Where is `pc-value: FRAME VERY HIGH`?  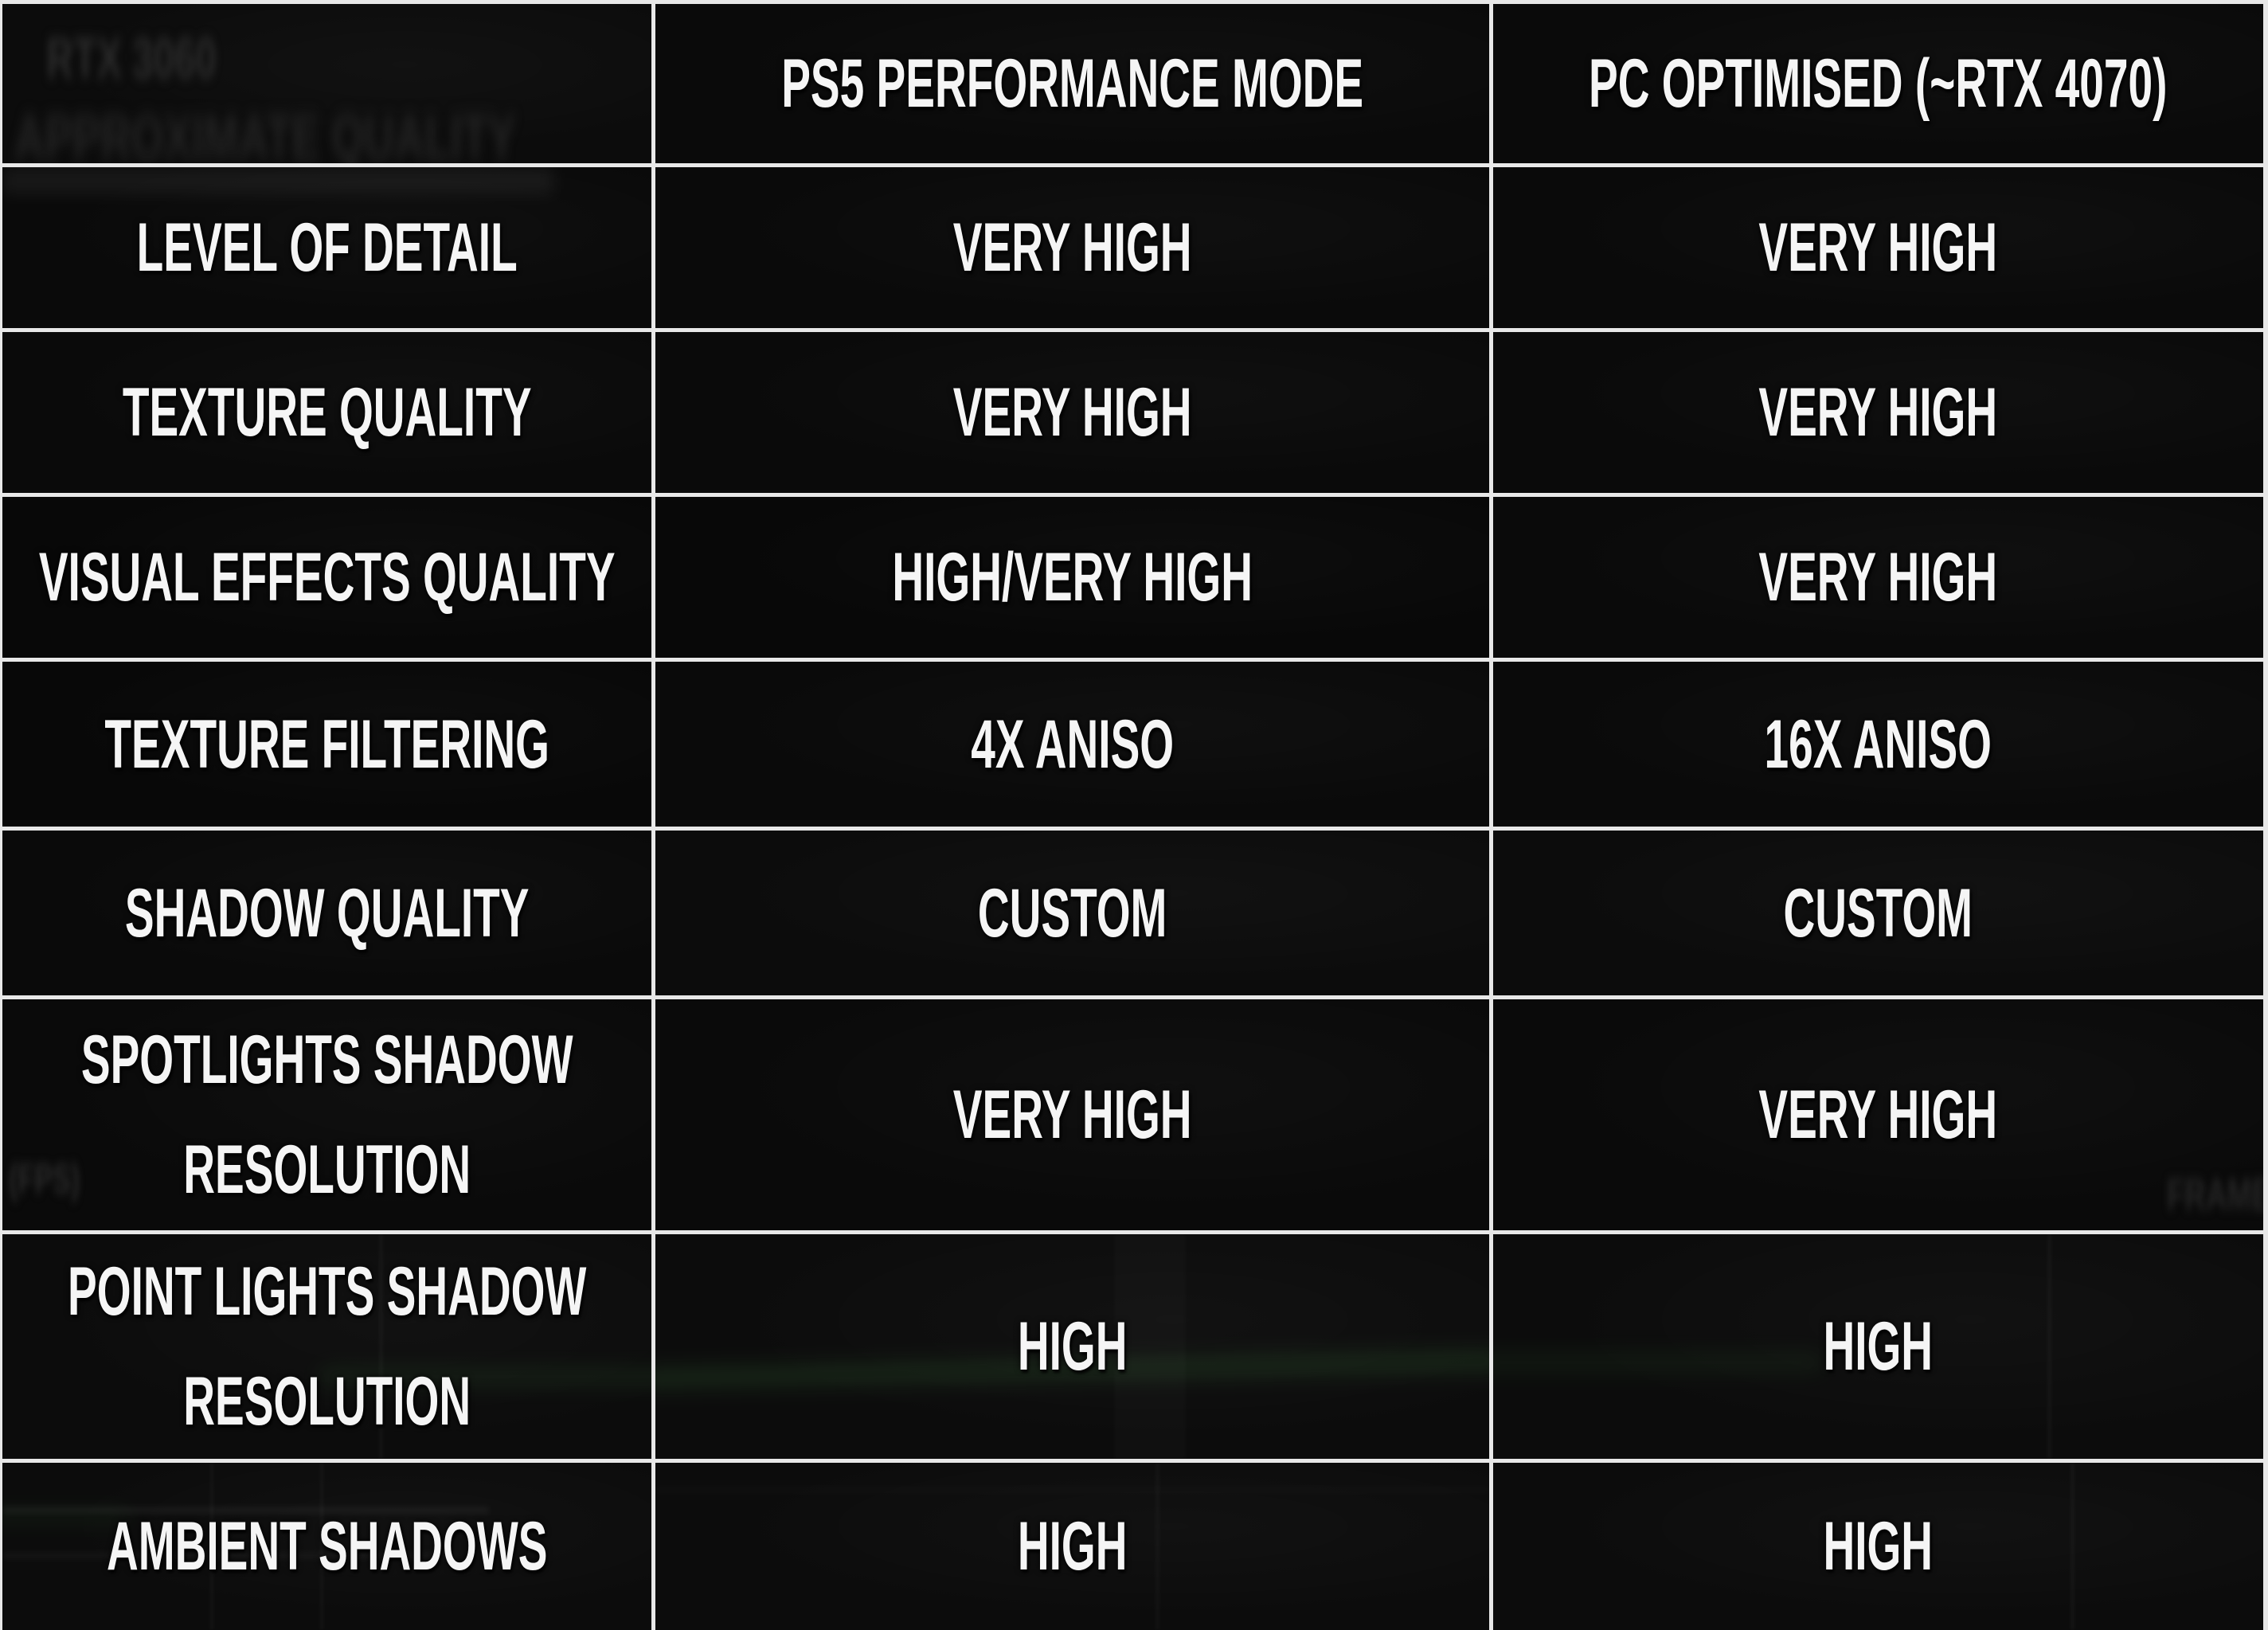 pc-value: FRAME VERY HIGH is located at coordinates (1878, 1114).